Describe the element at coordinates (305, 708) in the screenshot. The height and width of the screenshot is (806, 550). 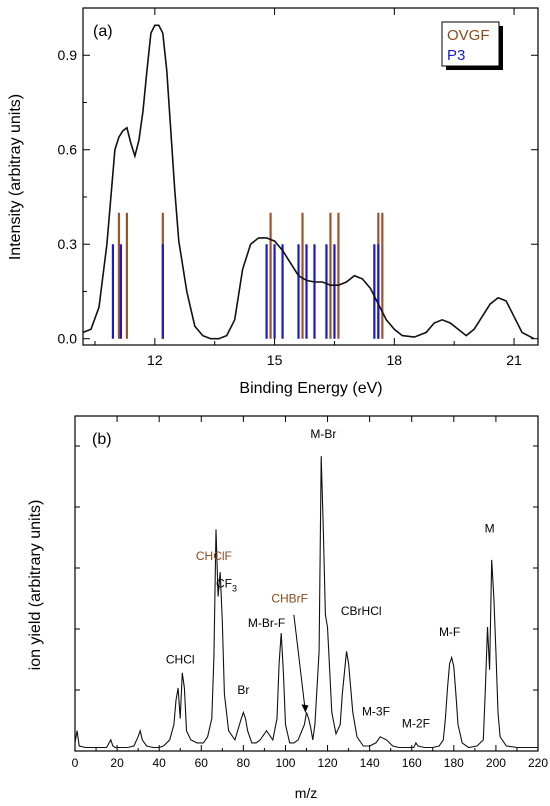
I see `chbrf-arrow-head` at that location.